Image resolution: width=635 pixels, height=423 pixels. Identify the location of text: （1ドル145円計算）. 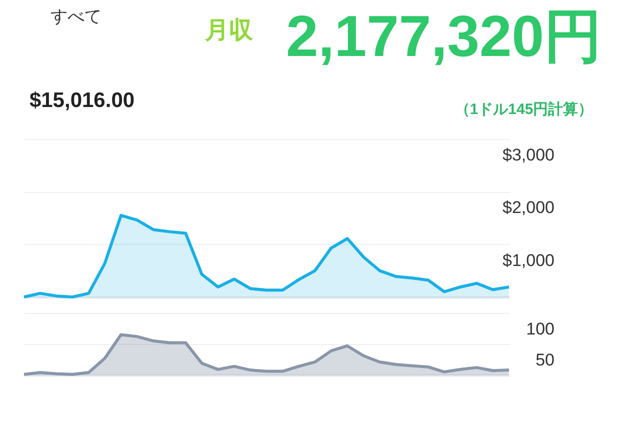
(524, 109).